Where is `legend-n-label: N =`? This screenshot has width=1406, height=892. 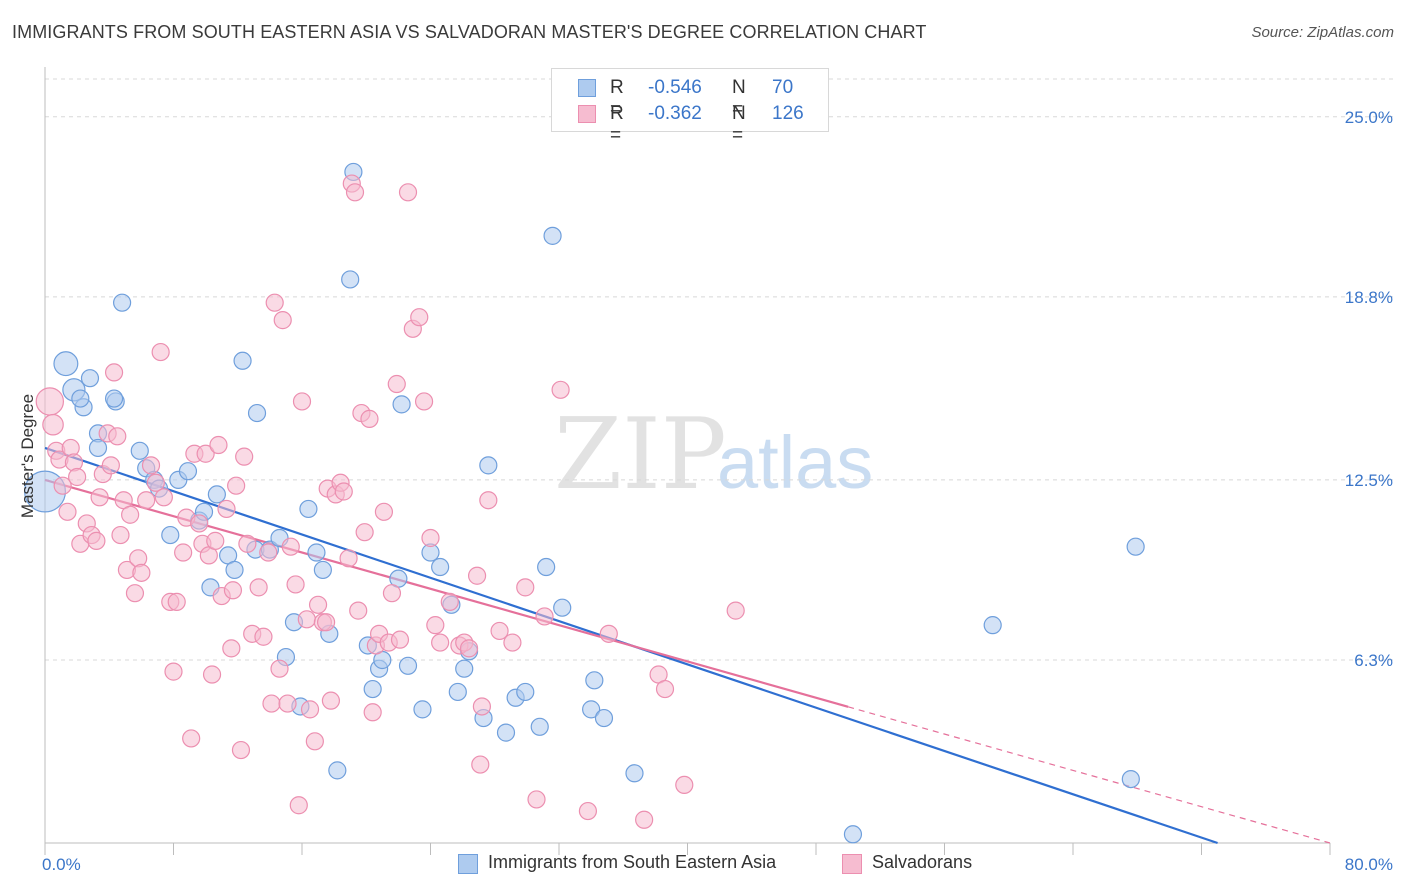 legend-n-label: N = is located at coordinates (739, 98).